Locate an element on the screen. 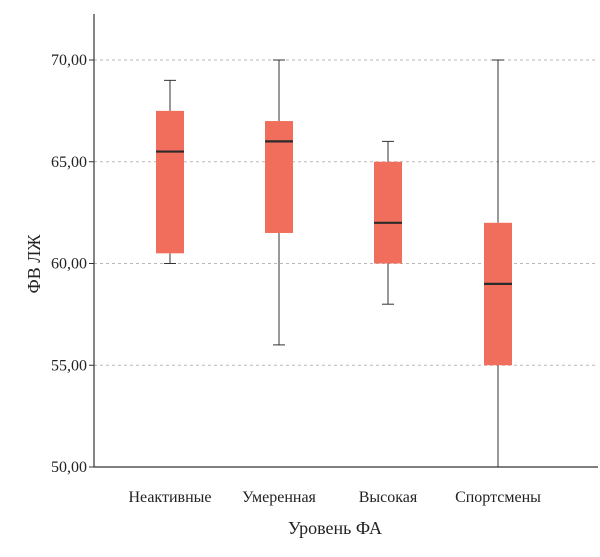 This screenshot has width=600, height=557. y-tick-label: 60,00 is located at coordinates (69, 264).